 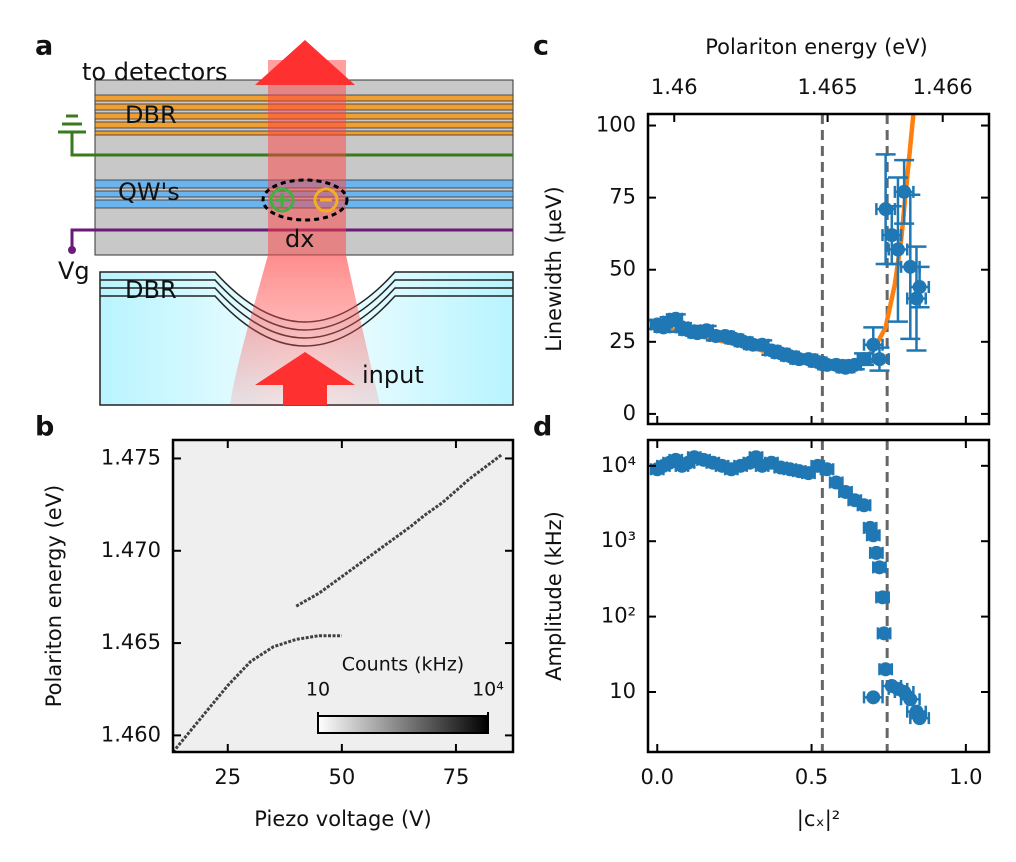 What do you see at coordinates (131, 642) in the screenshot?
I see `y-tick-label: 1.465` at bounding box center [131, 642].